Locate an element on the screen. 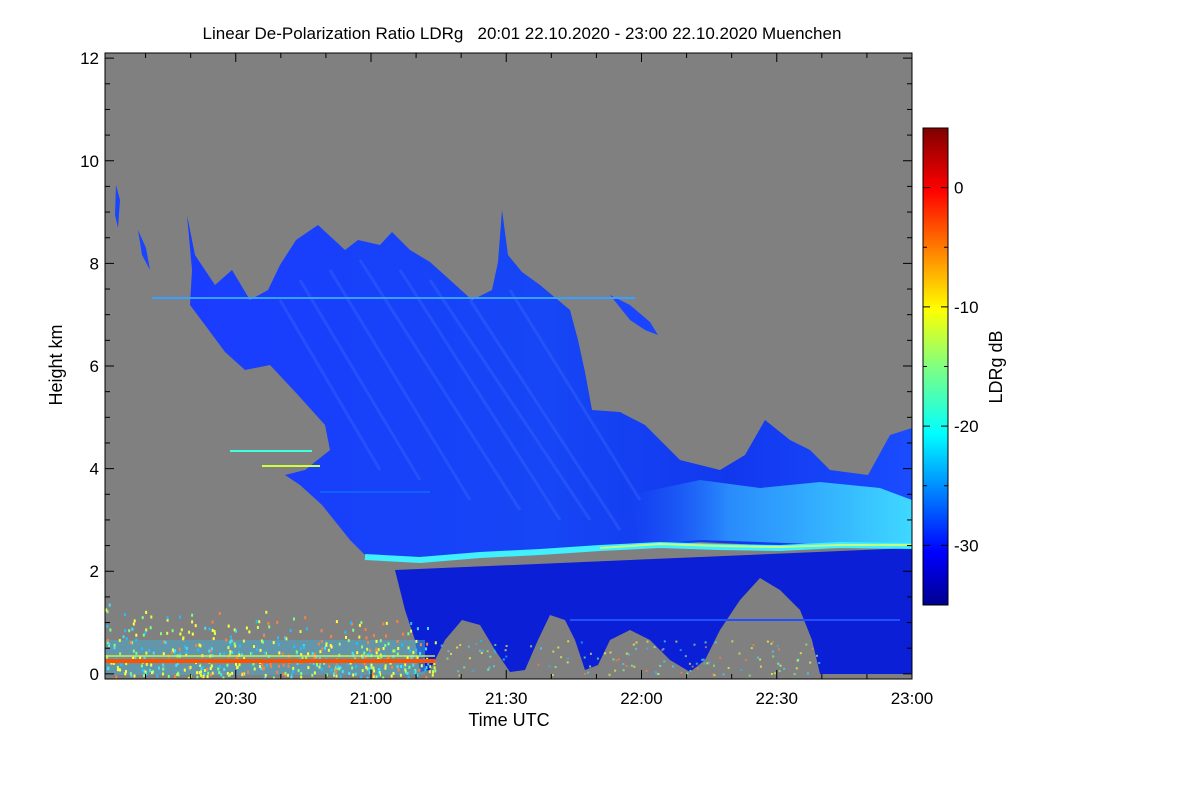 This screenshot has height=800, width=1200. ice-cloud-texture is located at coordinates (460, 395).